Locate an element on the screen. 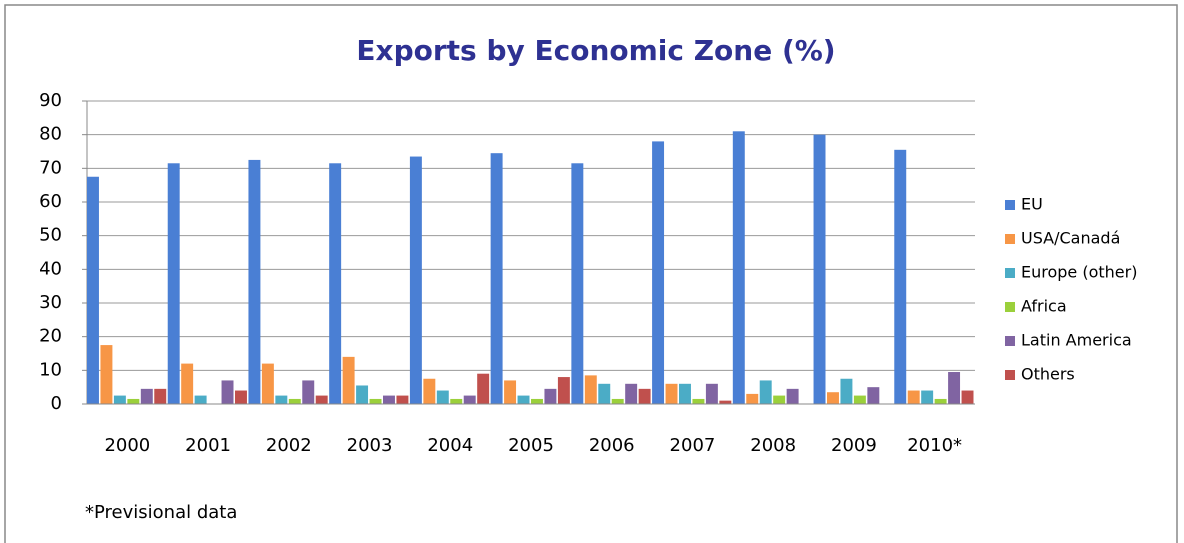 The width and height of the screenshot is (1184, 543). legend-label: Others is located at coordinates (1048, 374).